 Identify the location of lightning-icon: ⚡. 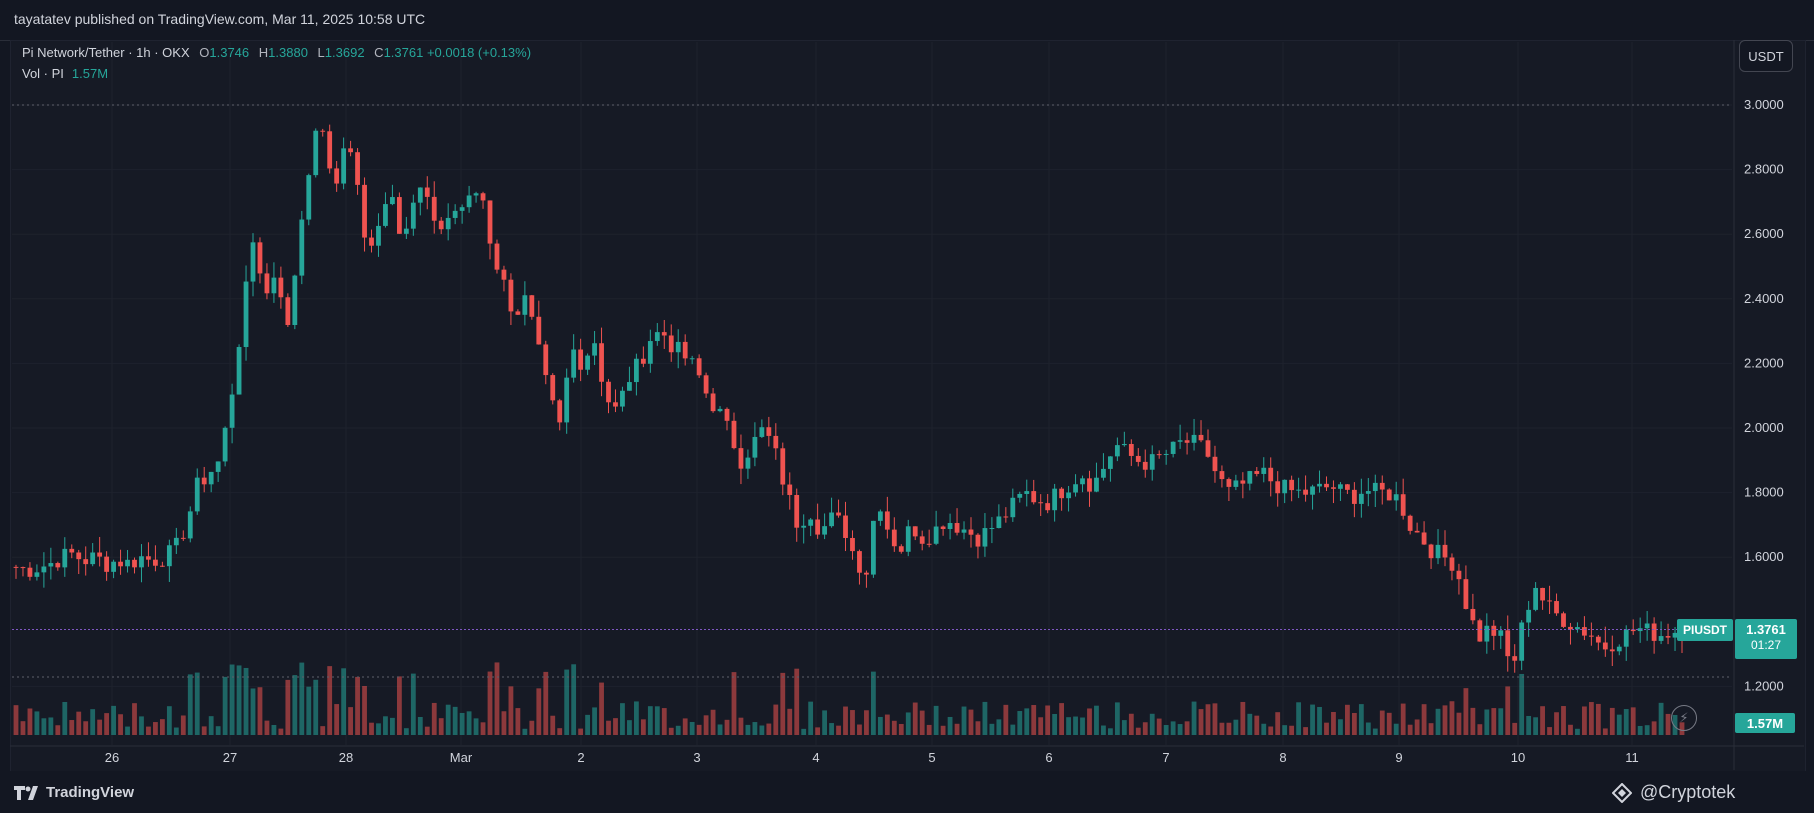
(1684, 718).